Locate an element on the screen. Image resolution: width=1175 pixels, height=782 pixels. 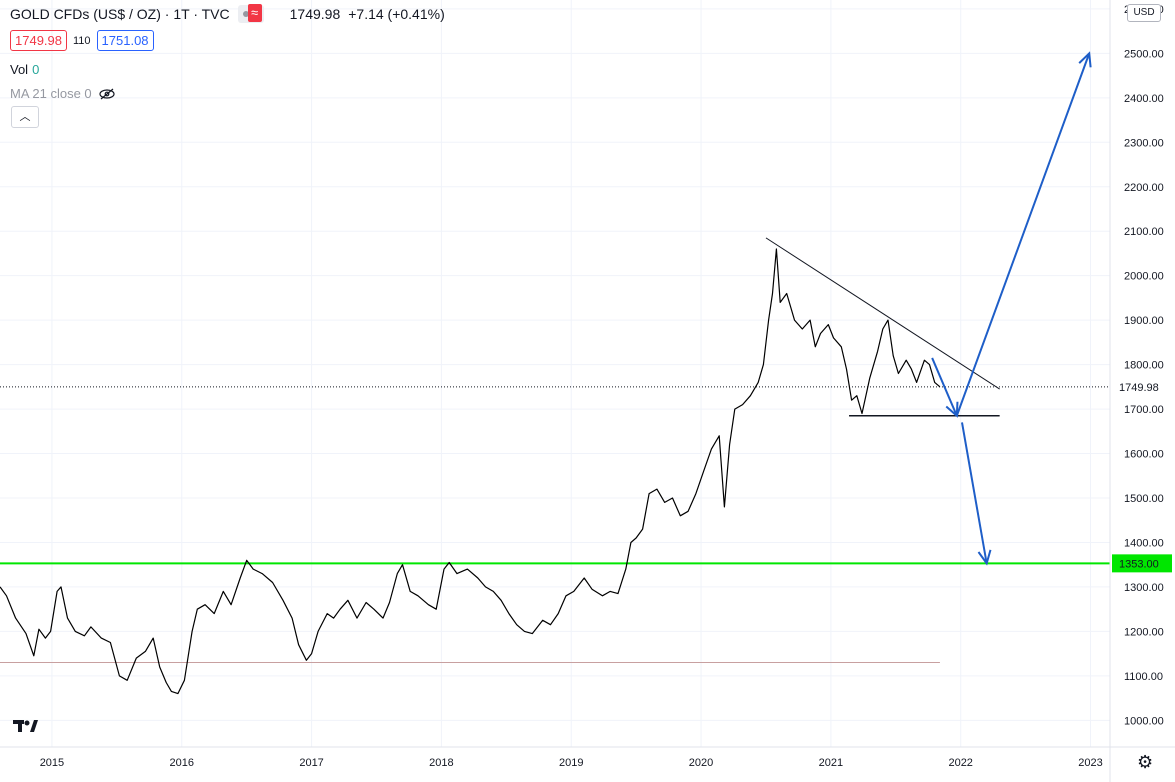
descending-trendline is located at coordinates (882, 313).